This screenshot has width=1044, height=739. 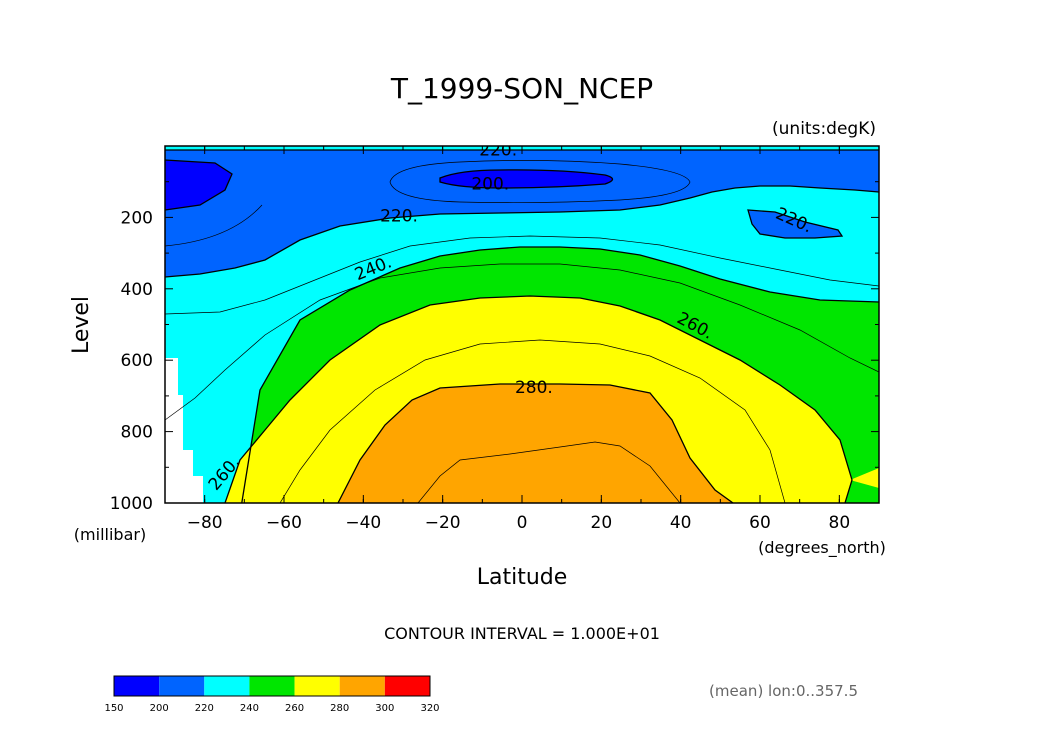 I want to click on colorbar-label: 320, so click(x=429, y=708).